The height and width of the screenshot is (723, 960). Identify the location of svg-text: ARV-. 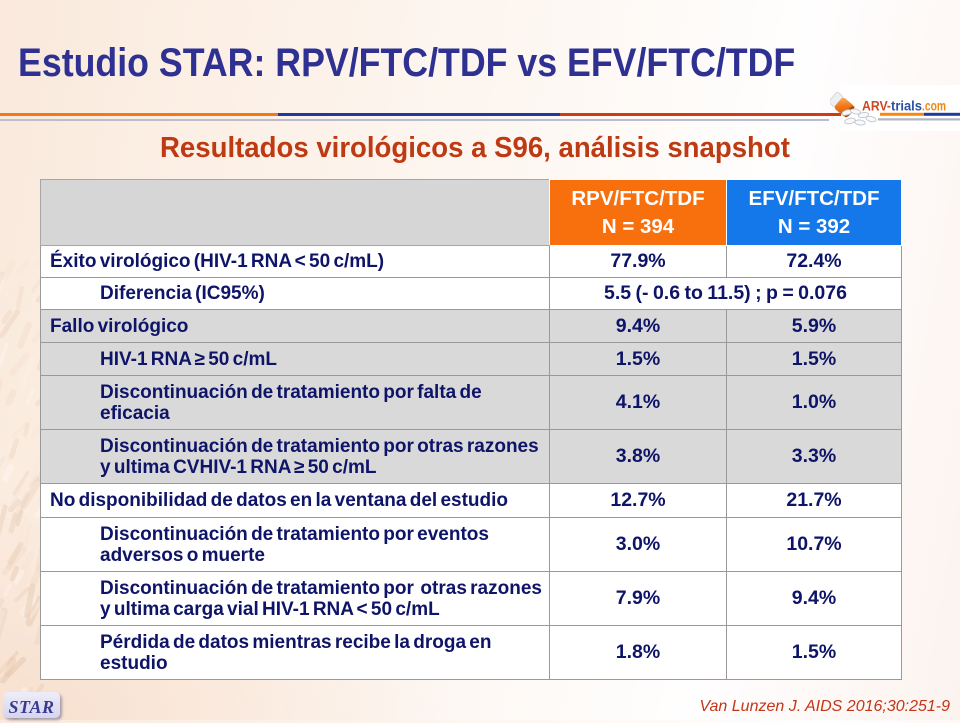
(876, 106).